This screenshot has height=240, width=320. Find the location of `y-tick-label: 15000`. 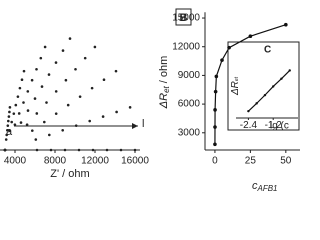

y-tick-label: 15000 is located at coordinates (186, 18).